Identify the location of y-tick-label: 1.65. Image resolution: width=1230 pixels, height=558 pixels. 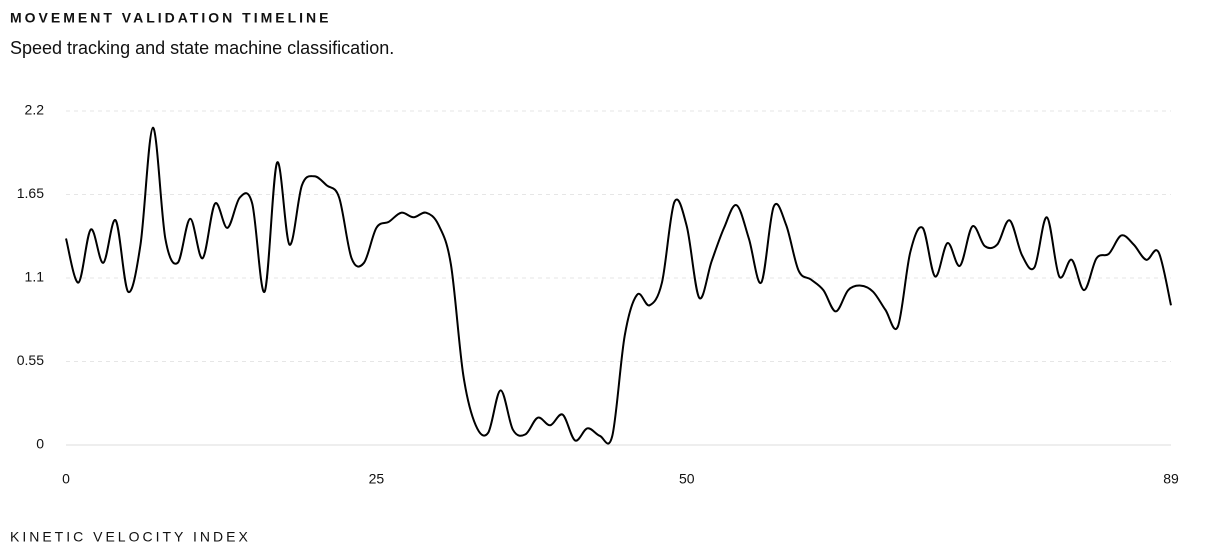
(30, 193).